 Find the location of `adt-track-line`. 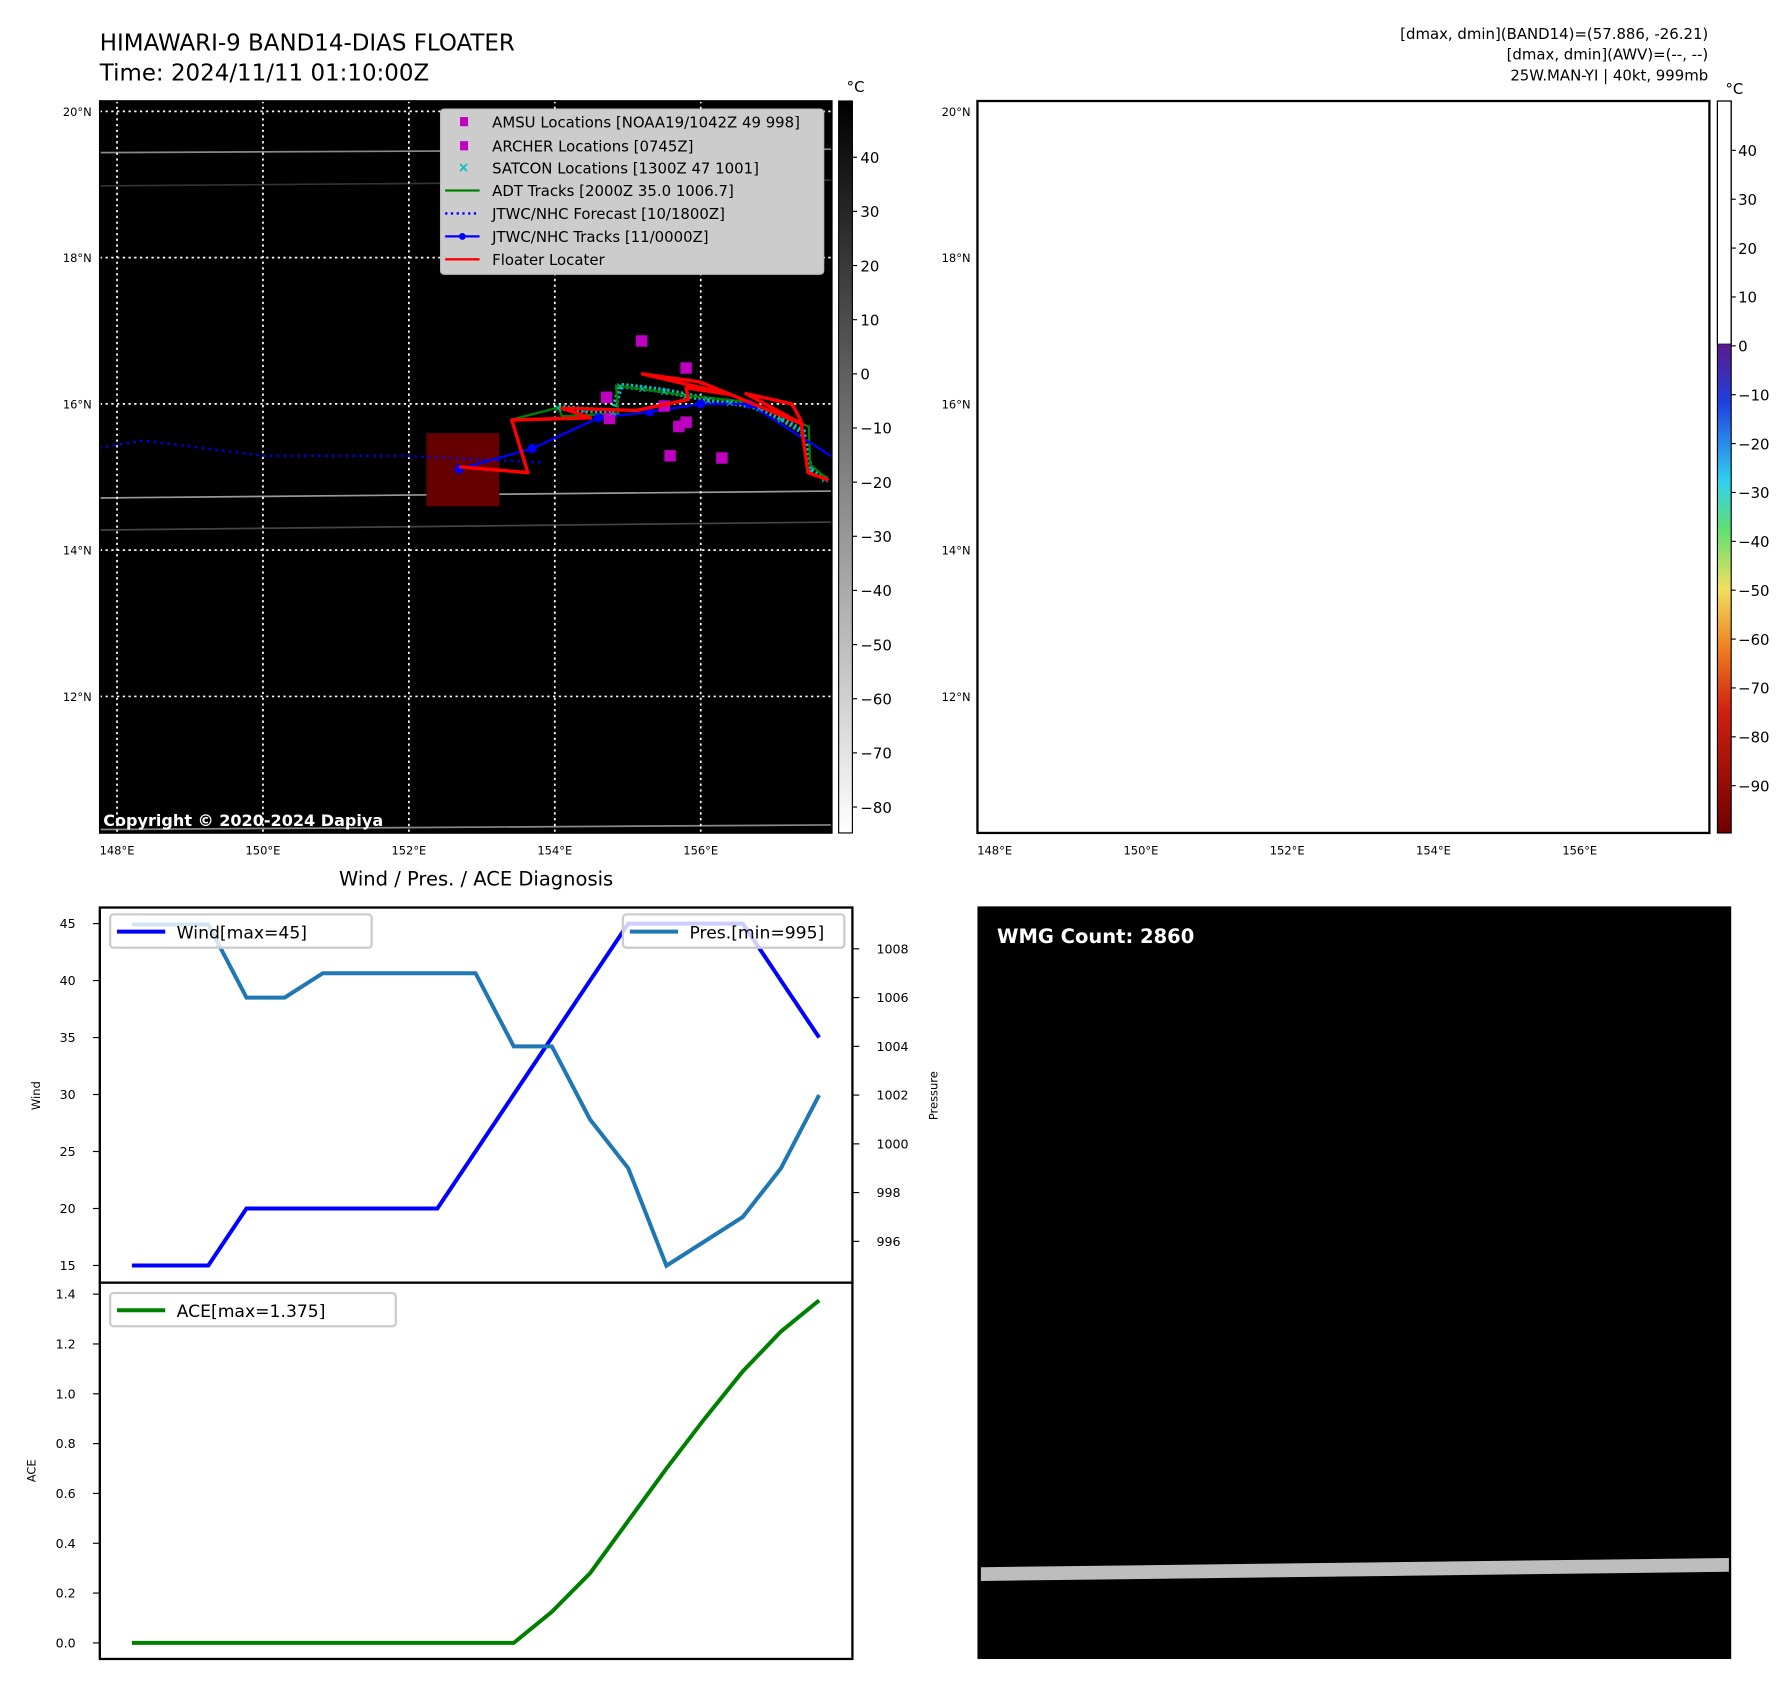

adt-track-line is located at coordinates (670, 432).